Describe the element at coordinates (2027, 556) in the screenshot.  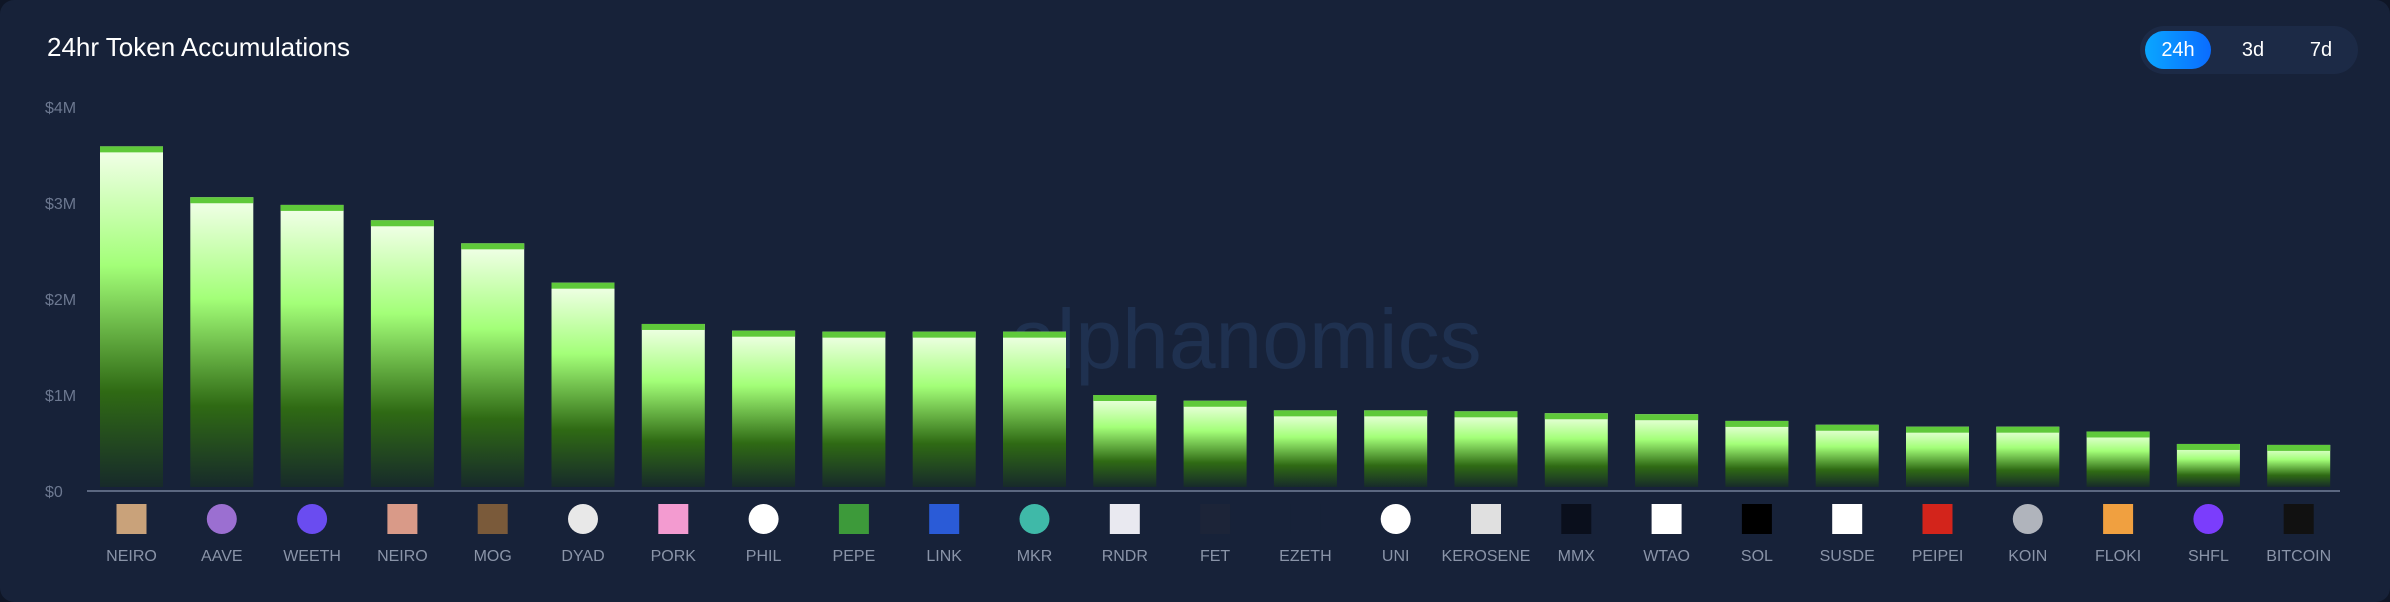
I see `x-tick-label: KOIN` at that location.